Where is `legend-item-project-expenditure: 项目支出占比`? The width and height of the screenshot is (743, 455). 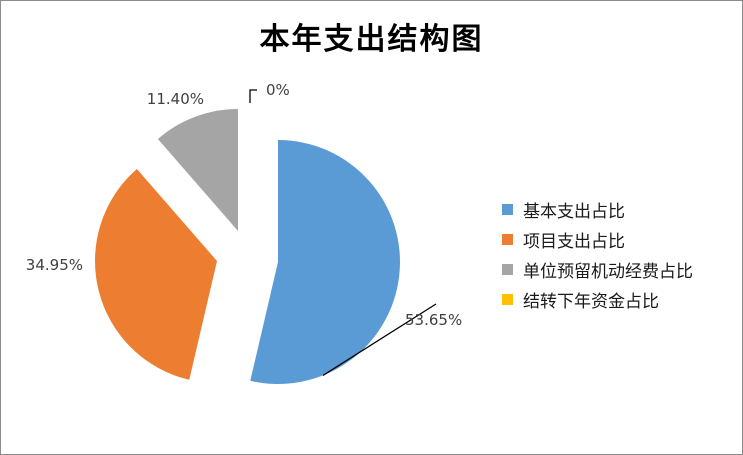
legend-item-project-expenditure: 项目支出占比 is located at coordinates (597, 239).